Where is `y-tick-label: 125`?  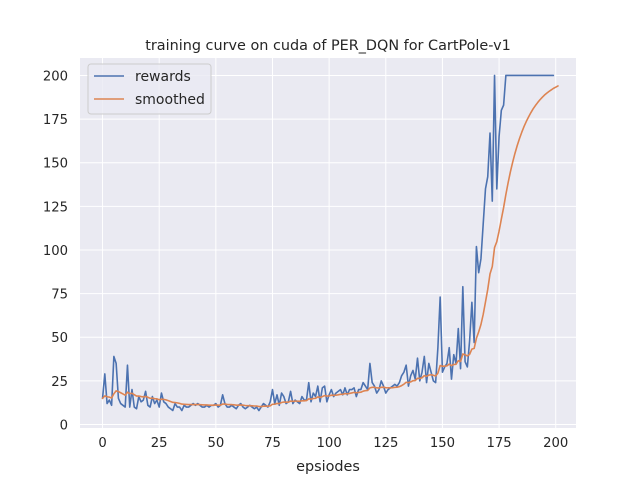 y-tick-label: 125 is located at coordinates (55, 207).